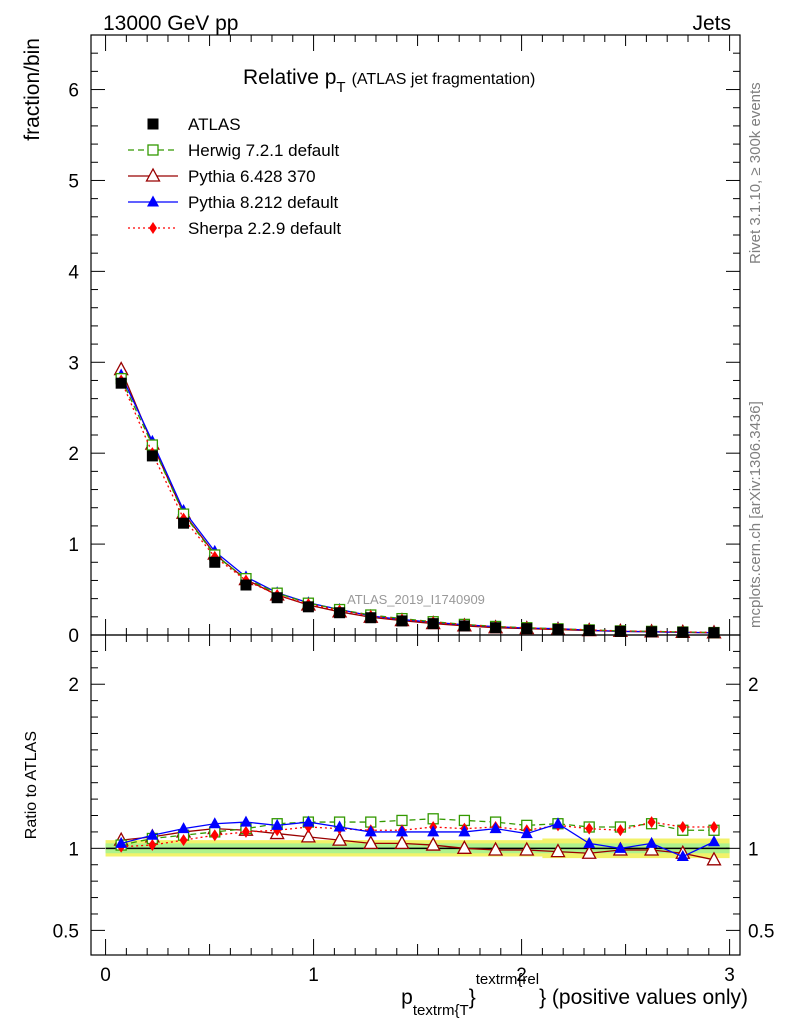 Image resolution: width=786 pixels, height=1024 pixels. What do you see at coordinates (402, 820) in the screenshot?
I see `ratio-herwig-point` at bounding box center [402, 820].